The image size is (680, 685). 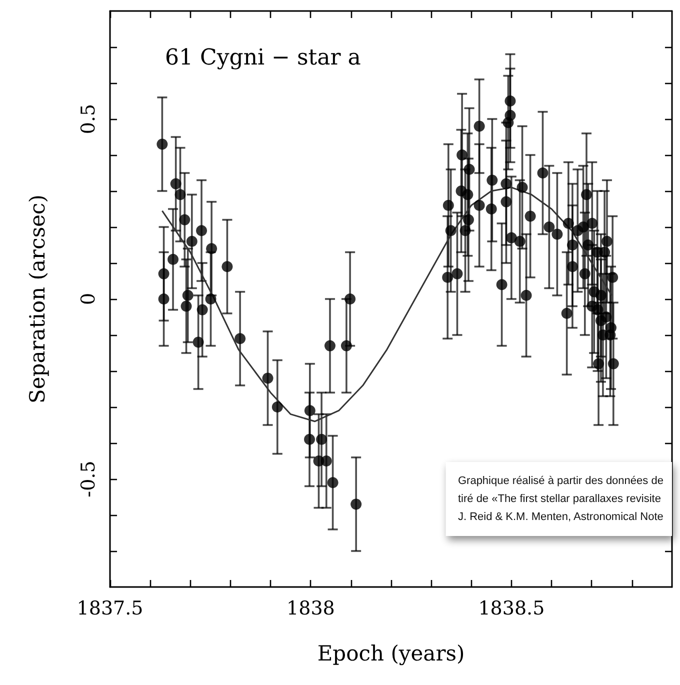 What do you see at coordinates (89, 479) in the screenshot?
I see `y-tick-label: -0.5` at bounding box center [89, 479].